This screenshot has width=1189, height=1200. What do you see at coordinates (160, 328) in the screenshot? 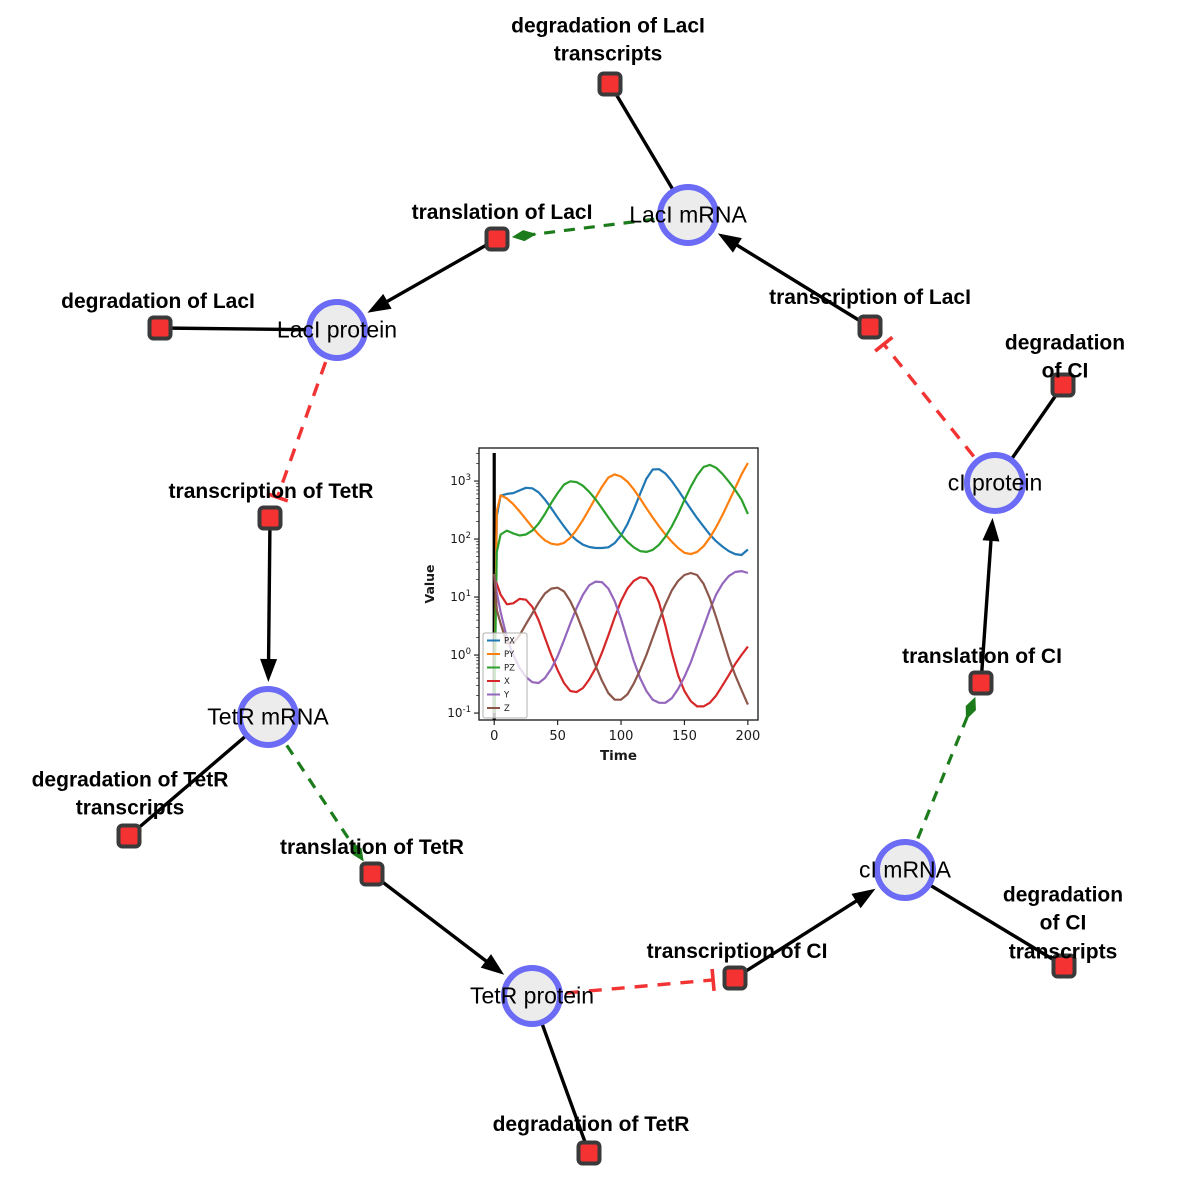
I see `reaction-node-deg-laci` at bounding box center [160, 328].